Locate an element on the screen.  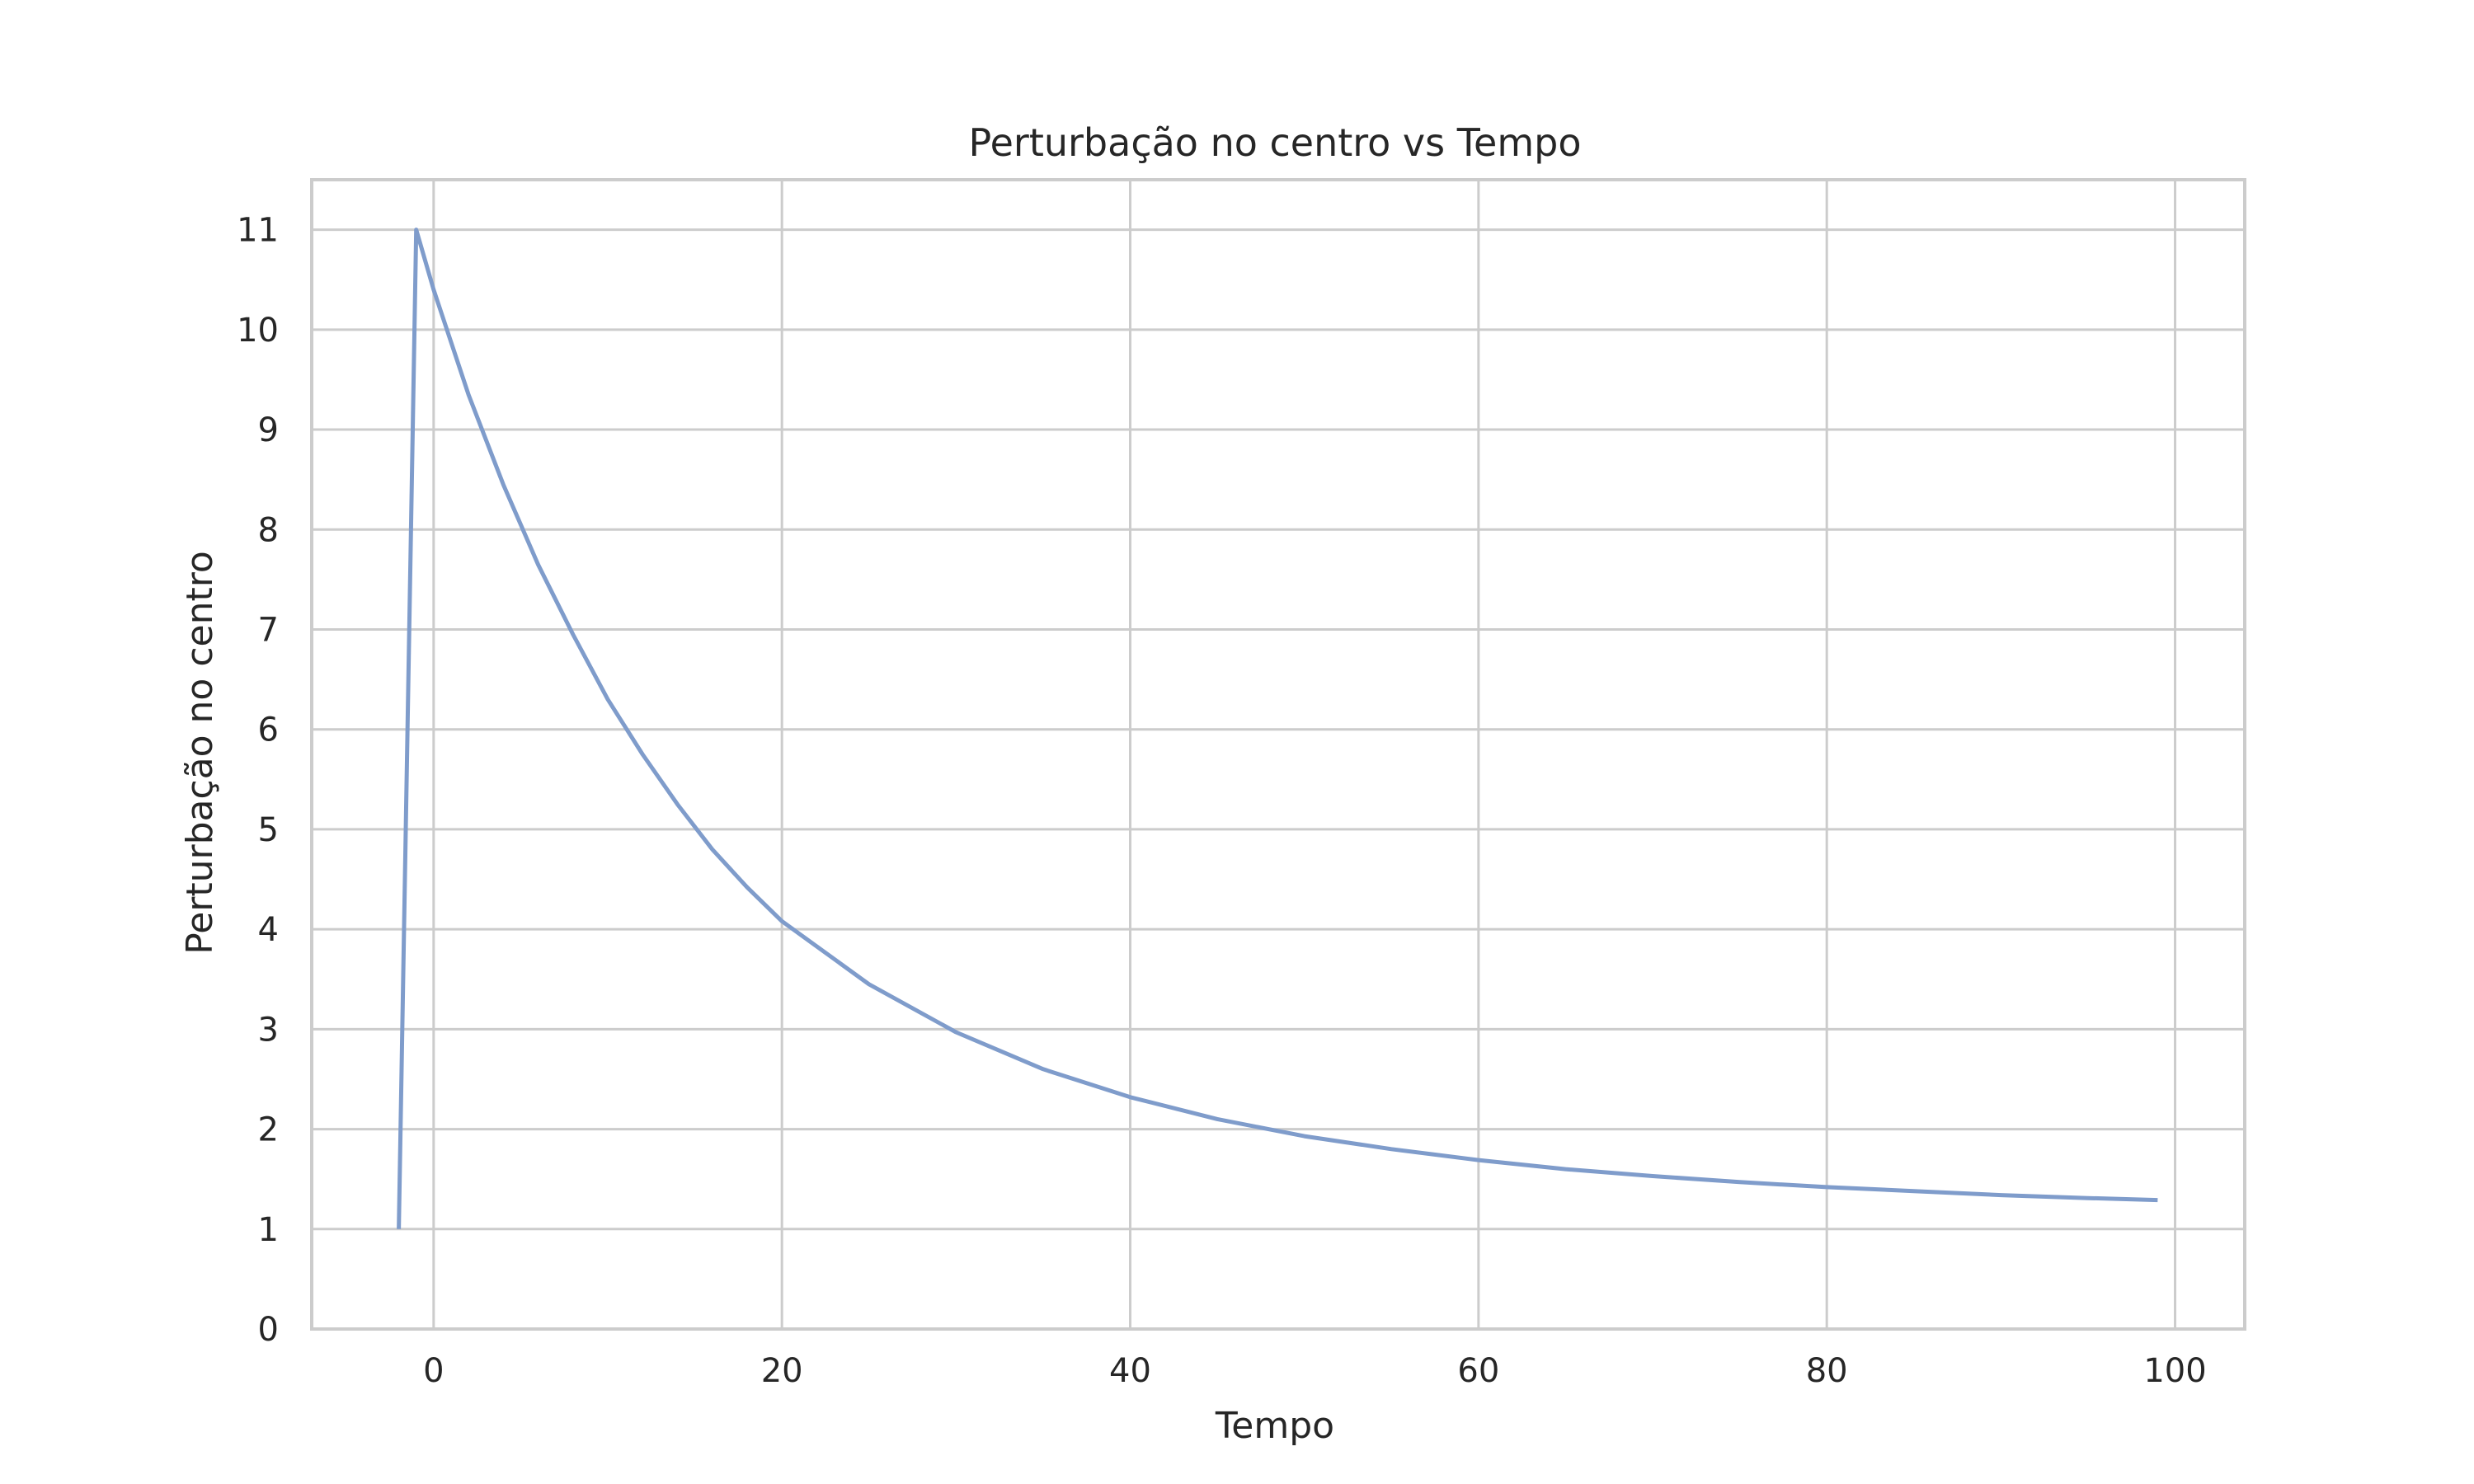
y-tick-label: 11 is located at coordinates (258, 231).